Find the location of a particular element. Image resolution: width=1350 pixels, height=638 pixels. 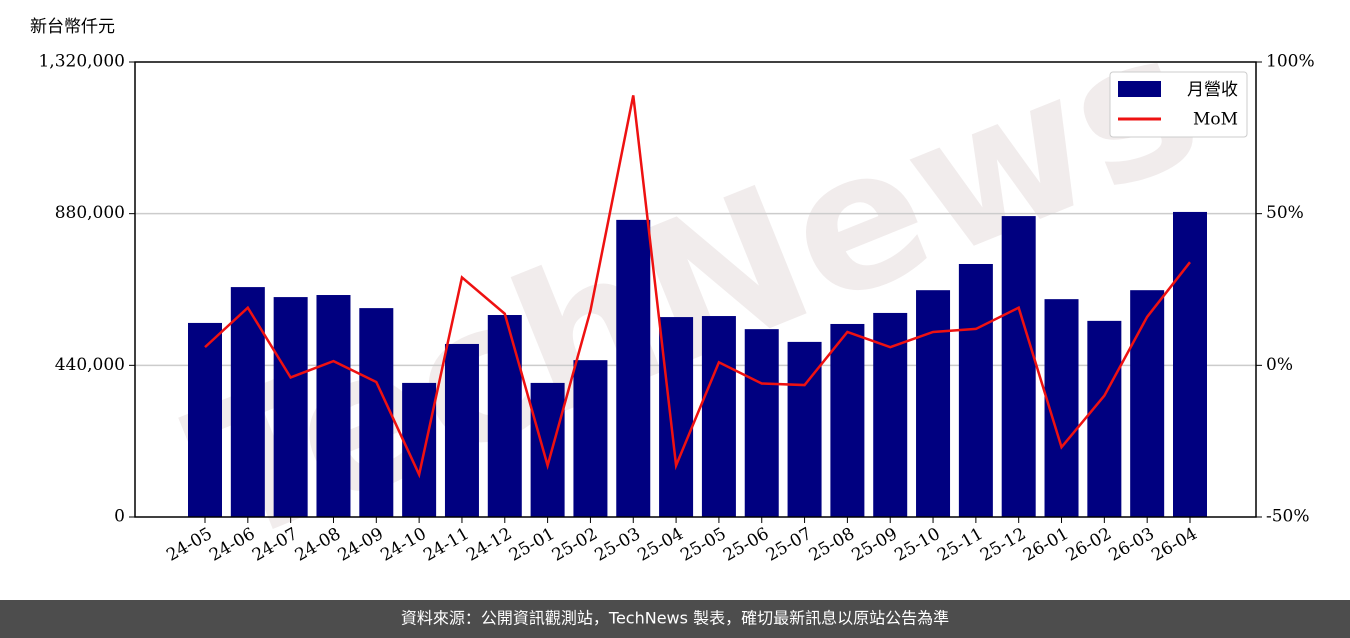

y-tick-label: 1,320,000 is located at coordinates (81, 62).